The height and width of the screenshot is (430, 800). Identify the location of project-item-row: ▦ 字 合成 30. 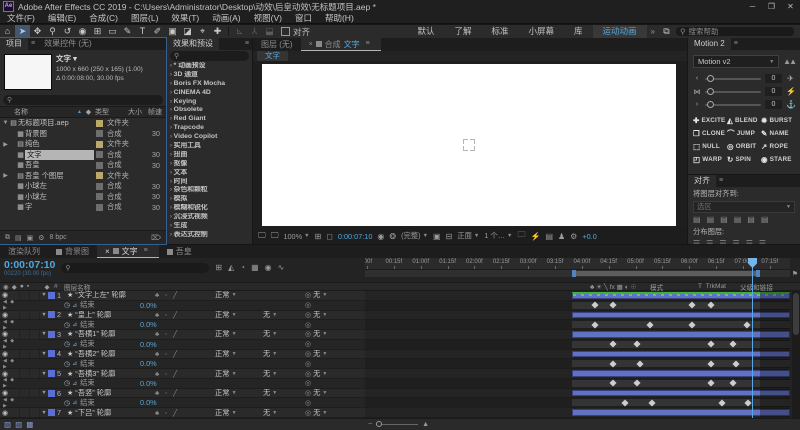
(83, 207).